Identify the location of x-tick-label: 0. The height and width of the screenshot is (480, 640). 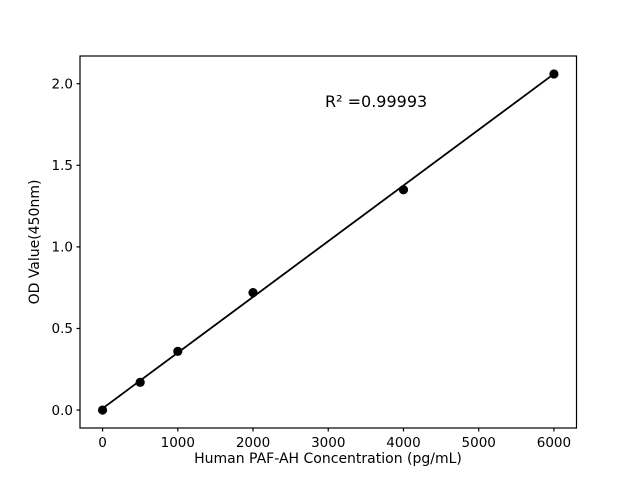
(102, 443).